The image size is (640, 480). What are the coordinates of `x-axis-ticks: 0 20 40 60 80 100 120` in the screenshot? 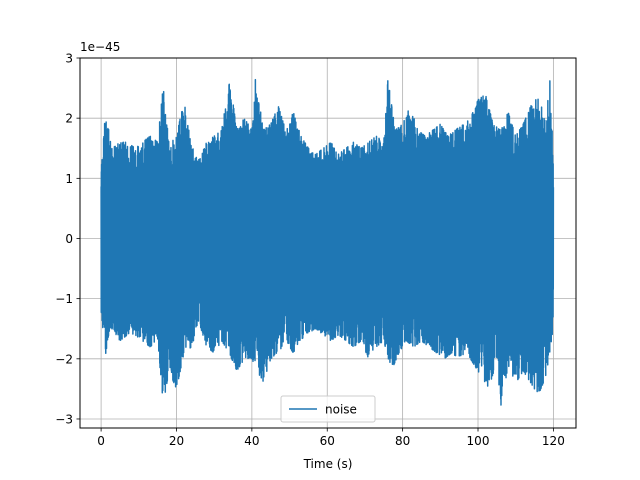 It's located at (331, 438).